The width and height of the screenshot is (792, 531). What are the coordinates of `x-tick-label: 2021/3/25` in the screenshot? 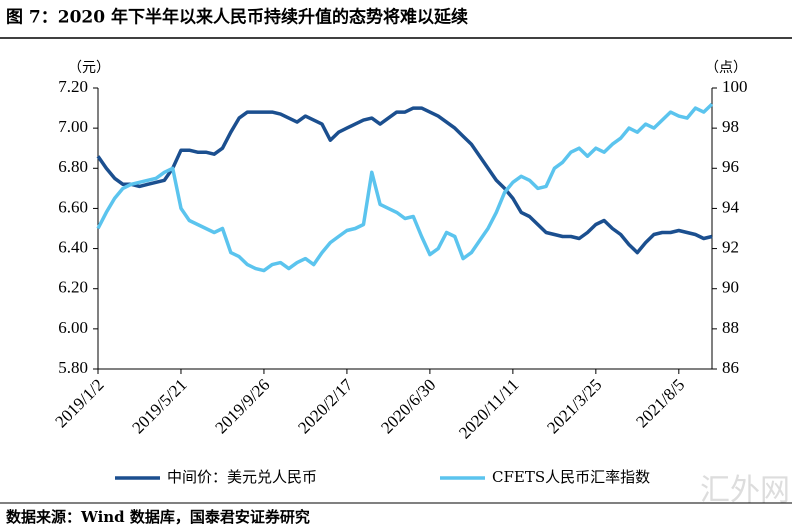 It's located at (574, 406).